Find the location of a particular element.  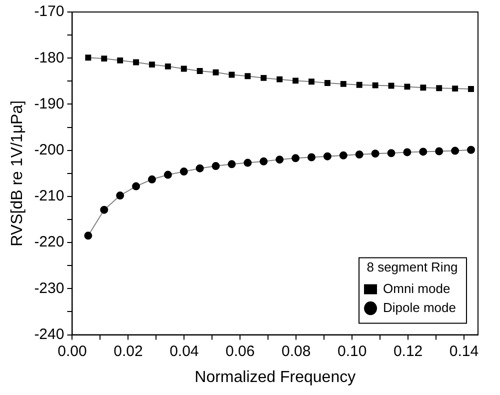

x-axis-title: Normalized Frequency is located at coordinates (275, 377).